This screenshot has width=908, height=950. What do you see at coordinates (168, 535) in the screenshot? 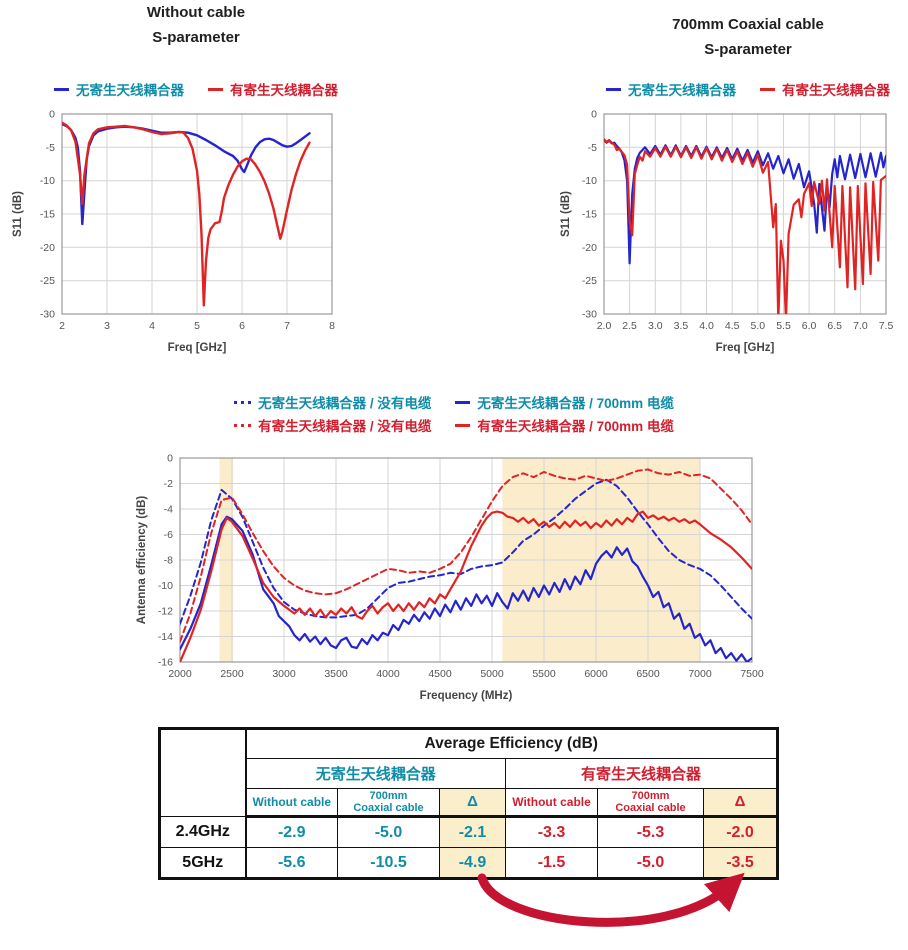
I see `svg-text: -6` at bounding box center [168, 535].